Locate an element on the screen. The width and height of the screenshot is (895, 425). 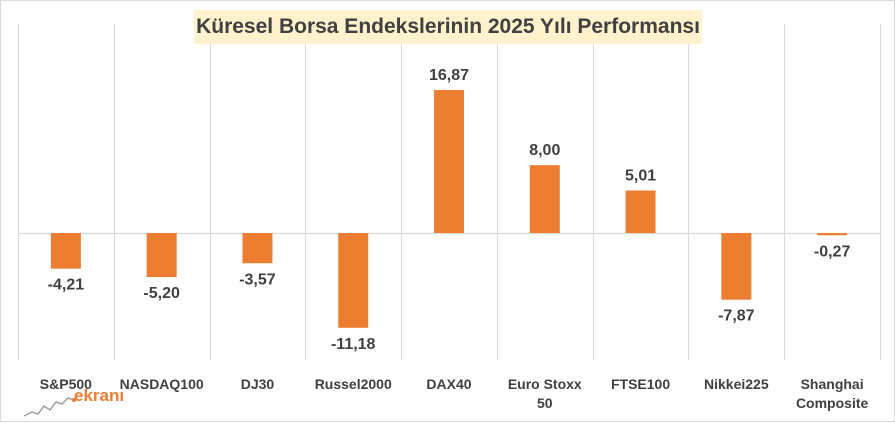
category-label: Composite is located at coordinates (832, 403).